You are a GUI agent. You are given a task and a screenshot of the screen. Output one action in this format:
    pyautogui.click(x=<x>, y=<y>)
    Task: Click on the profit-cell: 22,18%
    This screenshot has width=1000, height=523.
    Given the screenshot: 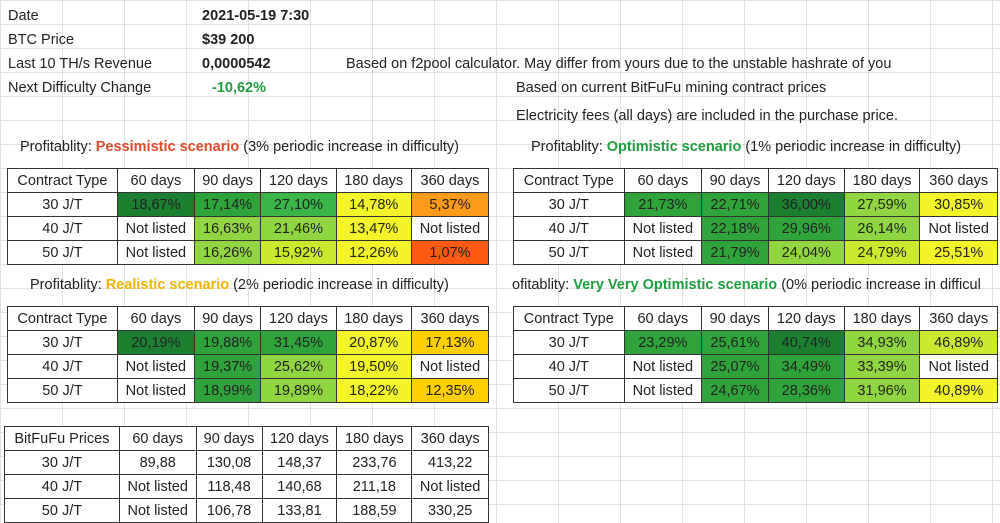 What is the action you would take?
    pyautogui.click(x=735, y=228)
    